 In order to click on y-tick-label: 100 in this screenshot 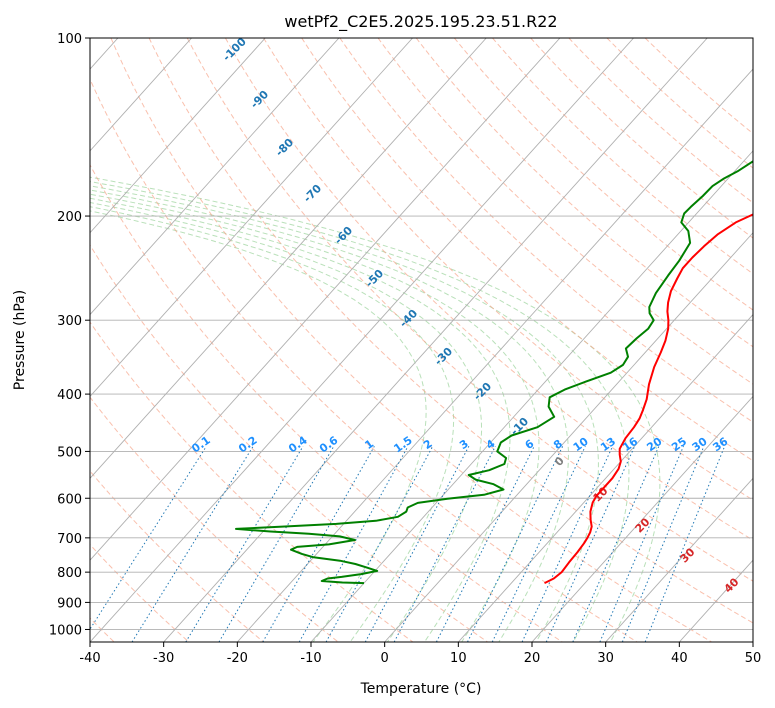, I will do `click(69, 39)`.